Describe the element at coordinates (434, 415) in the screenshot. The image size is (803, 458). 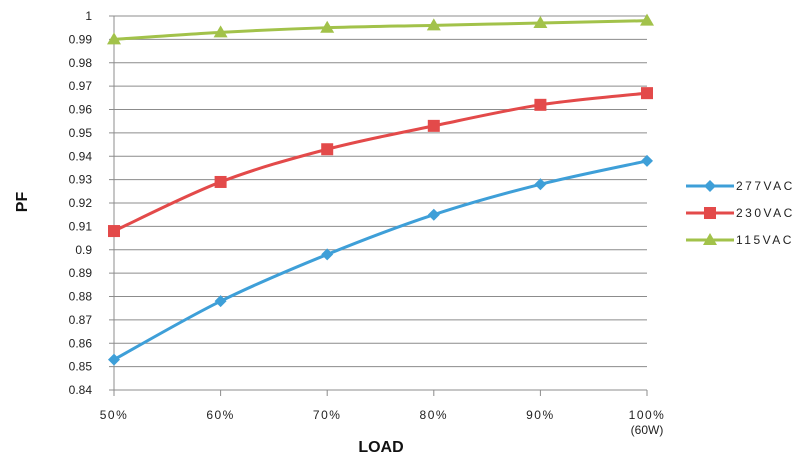
I see `x-tick-label: 80%` at that location.